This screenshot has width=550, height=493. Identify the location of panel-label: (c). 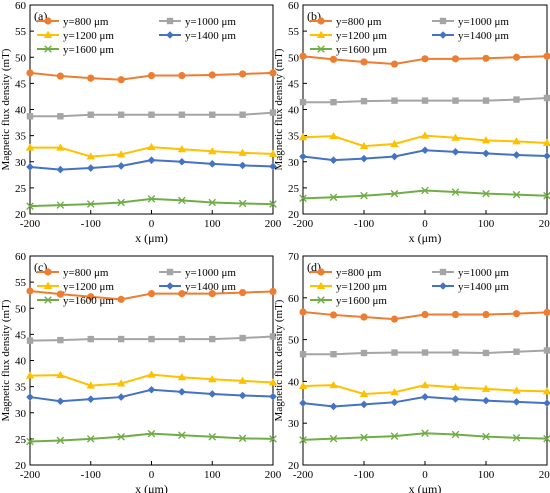
(40, 267).